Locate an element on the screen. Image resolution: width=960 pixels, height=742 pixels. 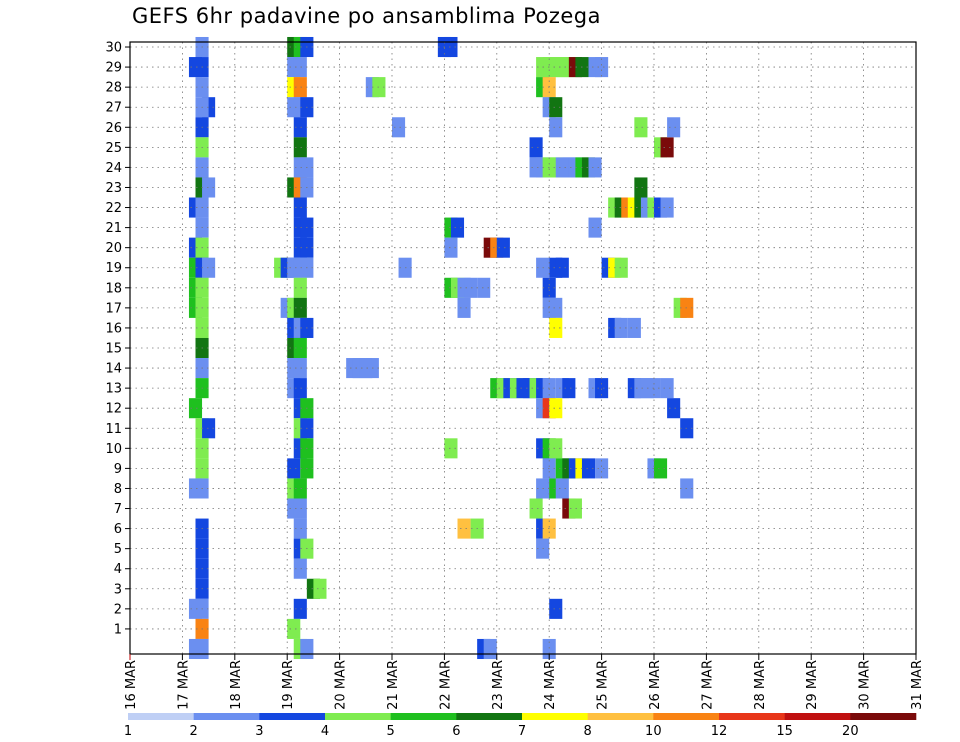
legend-label: 2 is located at coordinates (194, 731).